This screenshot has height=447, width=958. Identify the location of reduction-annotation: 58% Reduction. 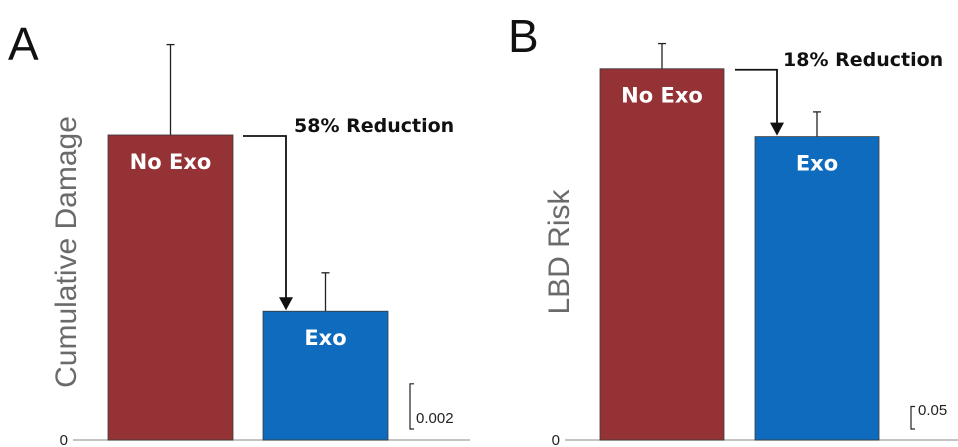
(374, 126).